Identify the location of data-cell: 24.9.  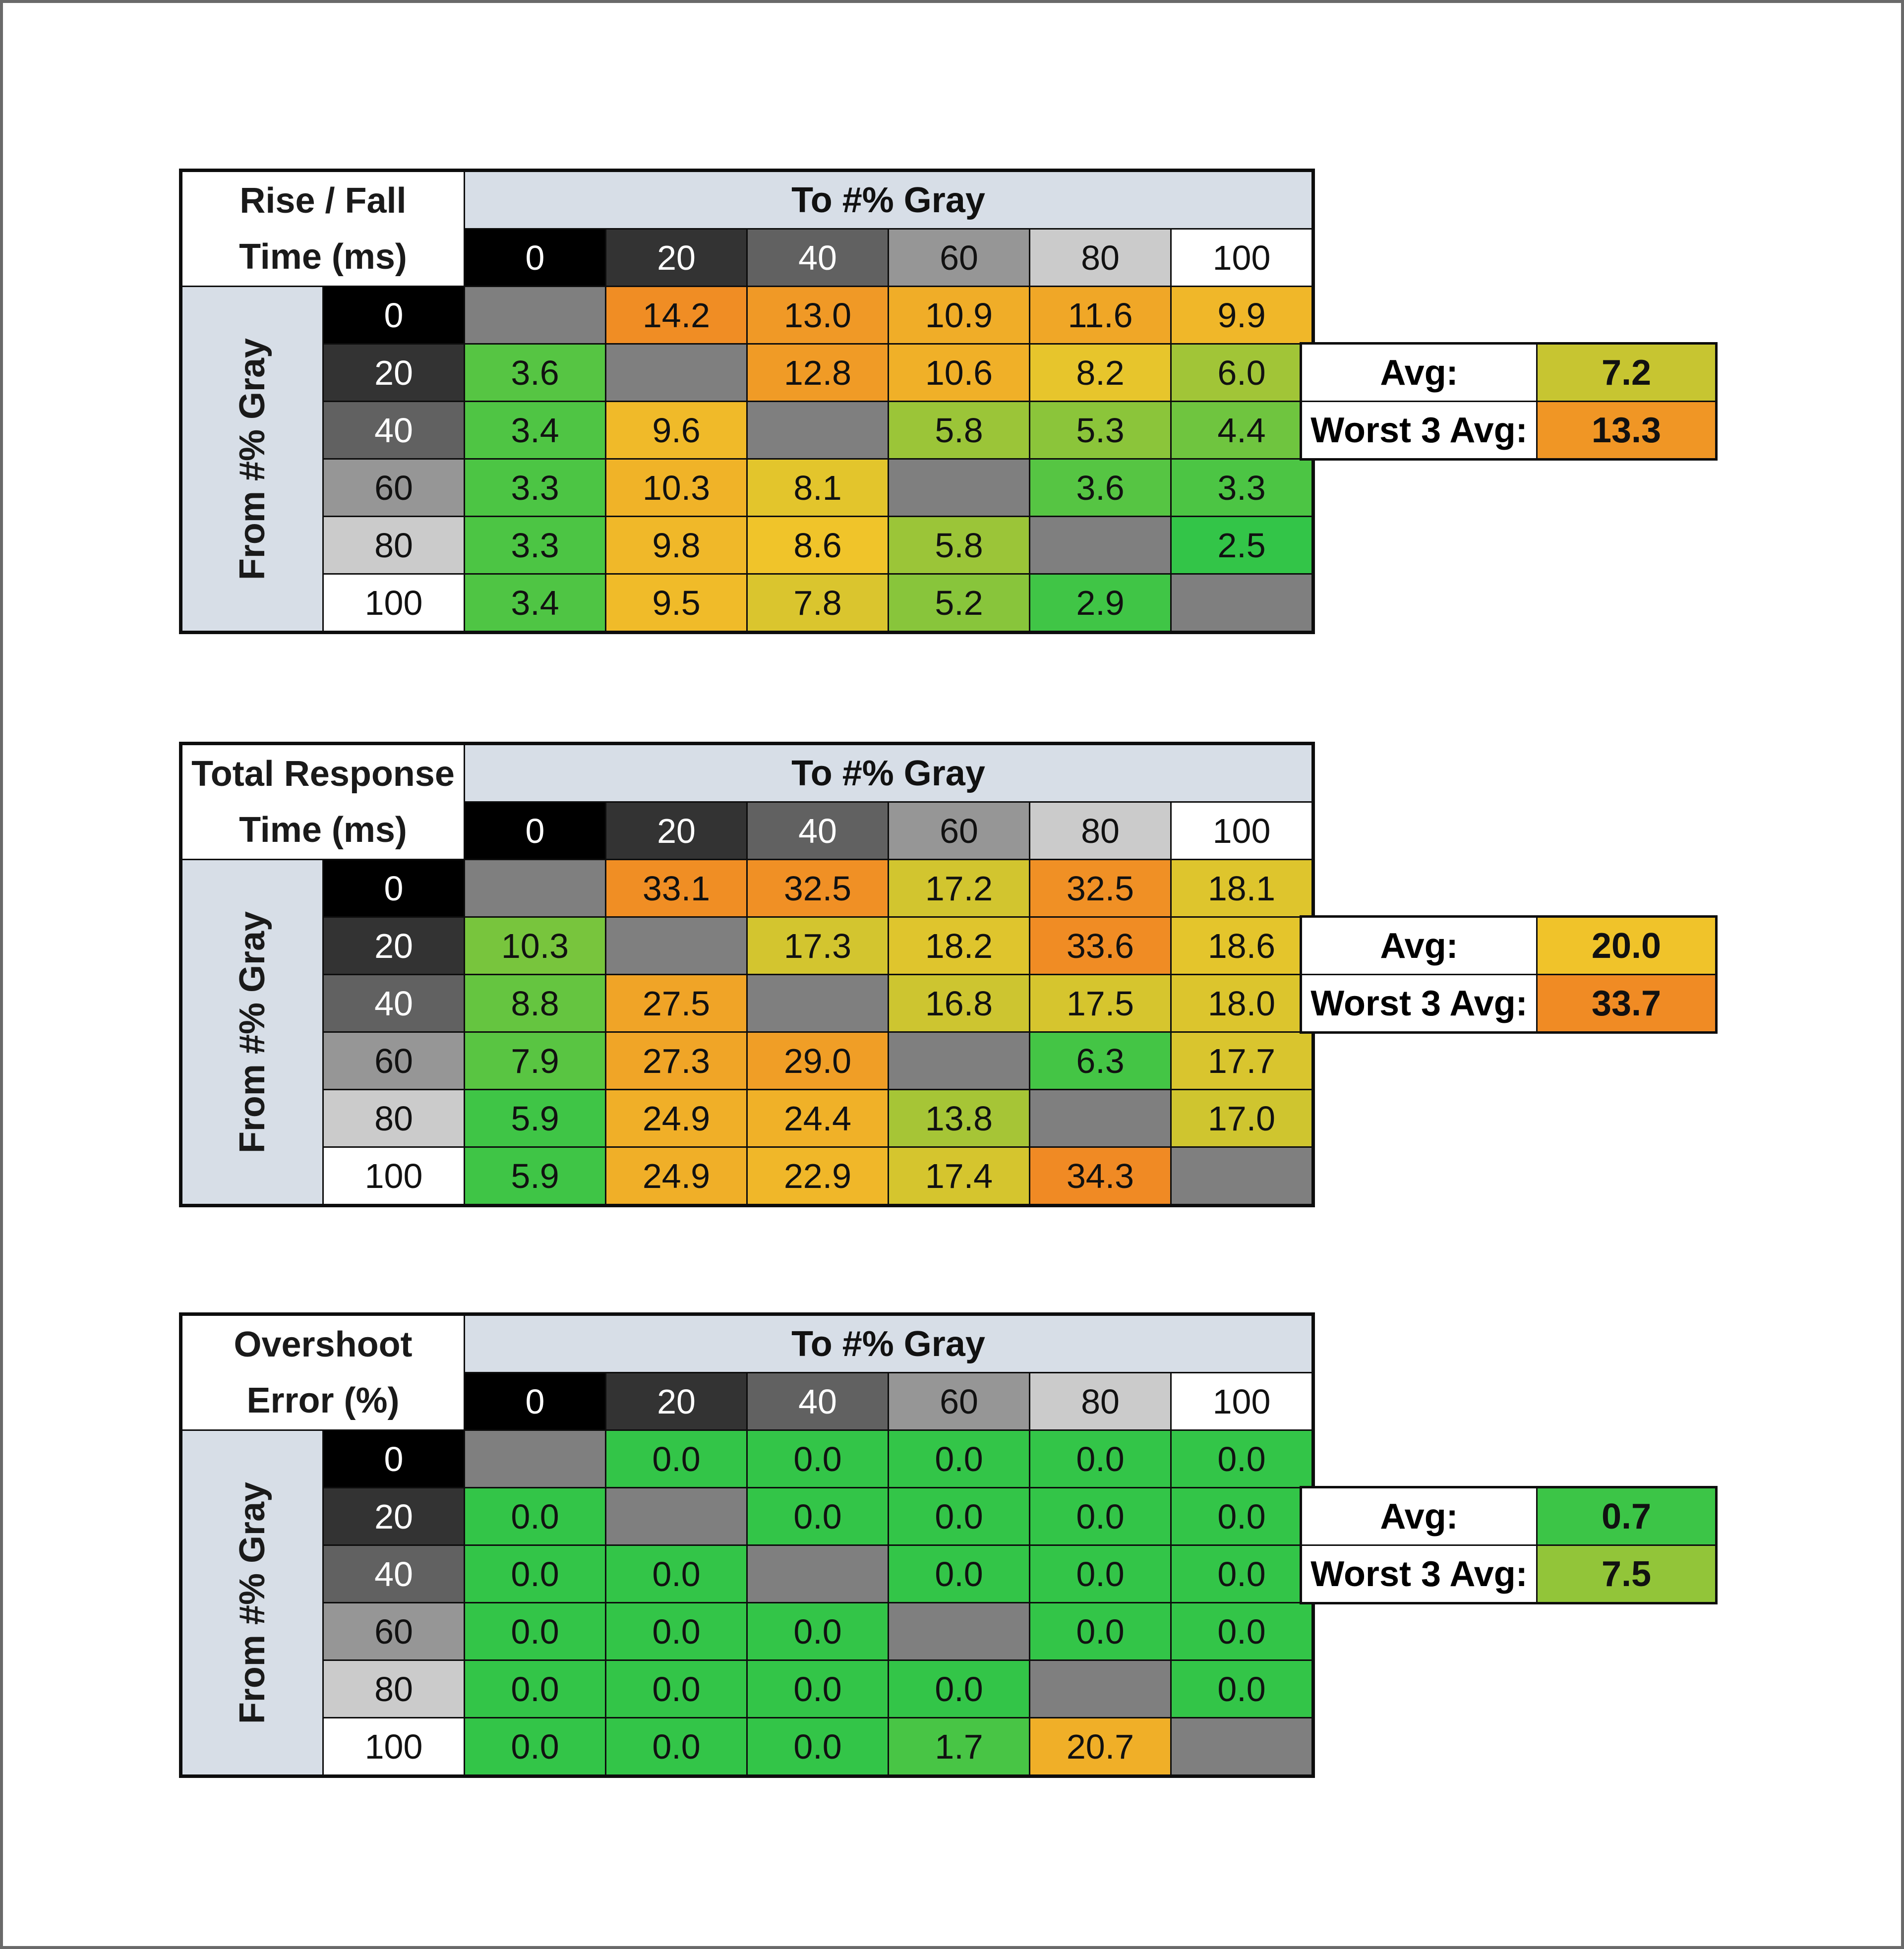
(676, 1118).